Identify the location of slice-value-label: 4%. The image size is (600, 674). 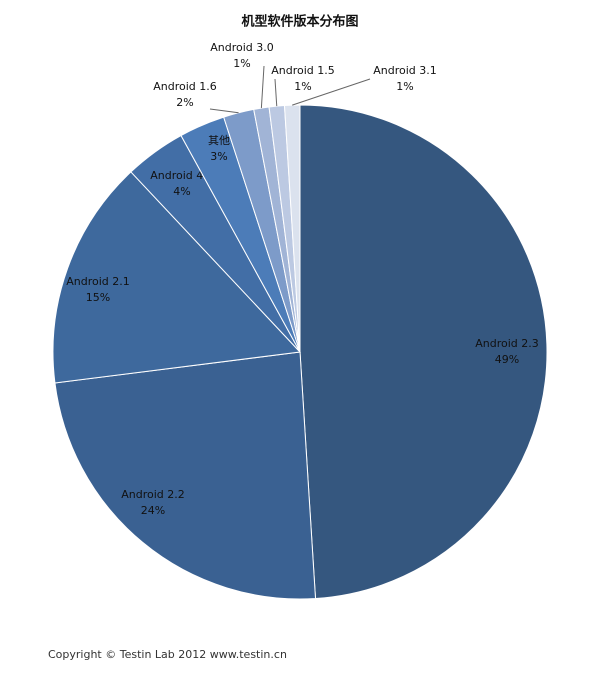
(181, 191).